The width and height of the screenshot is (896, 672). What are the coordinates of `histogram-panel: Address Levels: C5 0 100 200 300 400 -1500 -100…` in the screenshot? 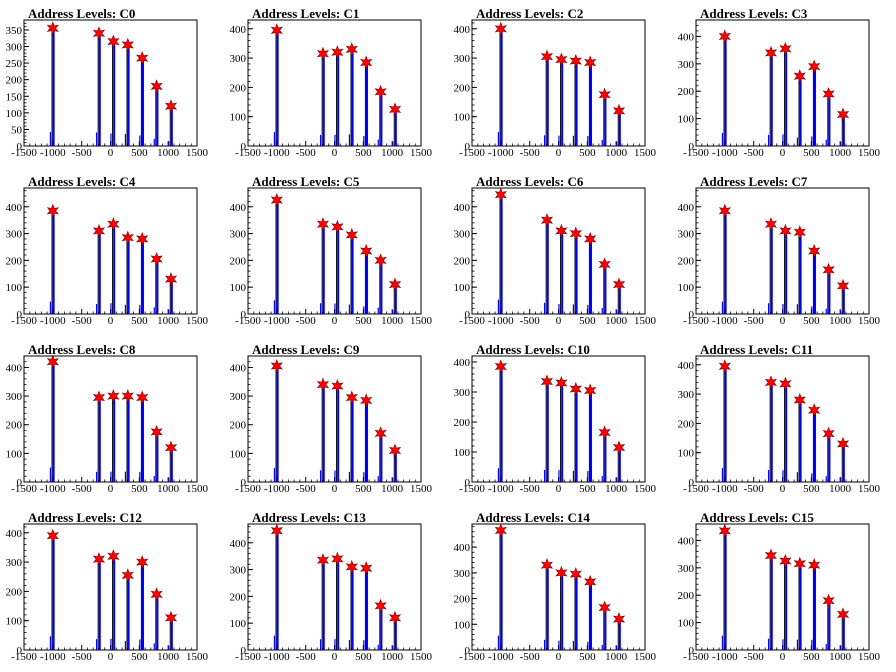 It's located at (336, 252).